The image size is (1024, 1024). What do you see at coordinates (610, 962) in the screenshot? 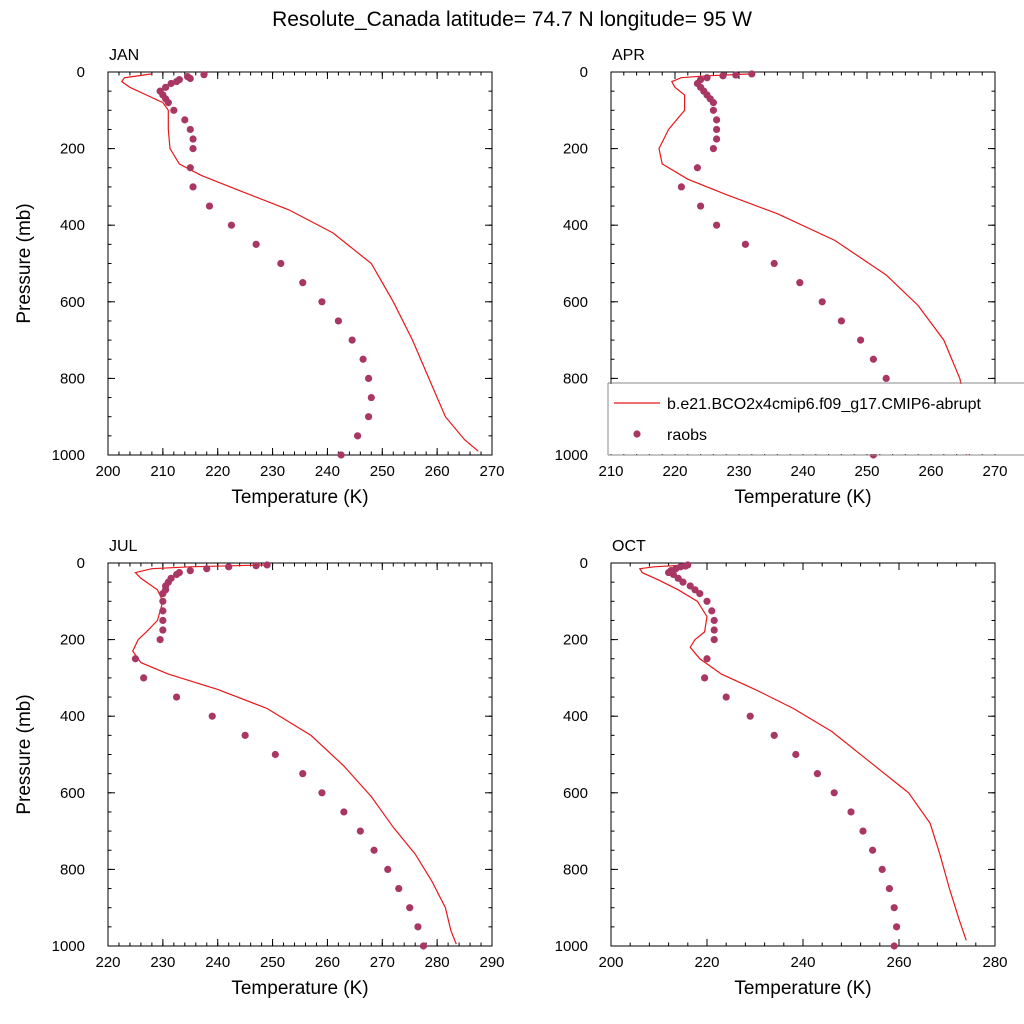
I see `x-tick-label: 200` at bounding box center [610, 962].